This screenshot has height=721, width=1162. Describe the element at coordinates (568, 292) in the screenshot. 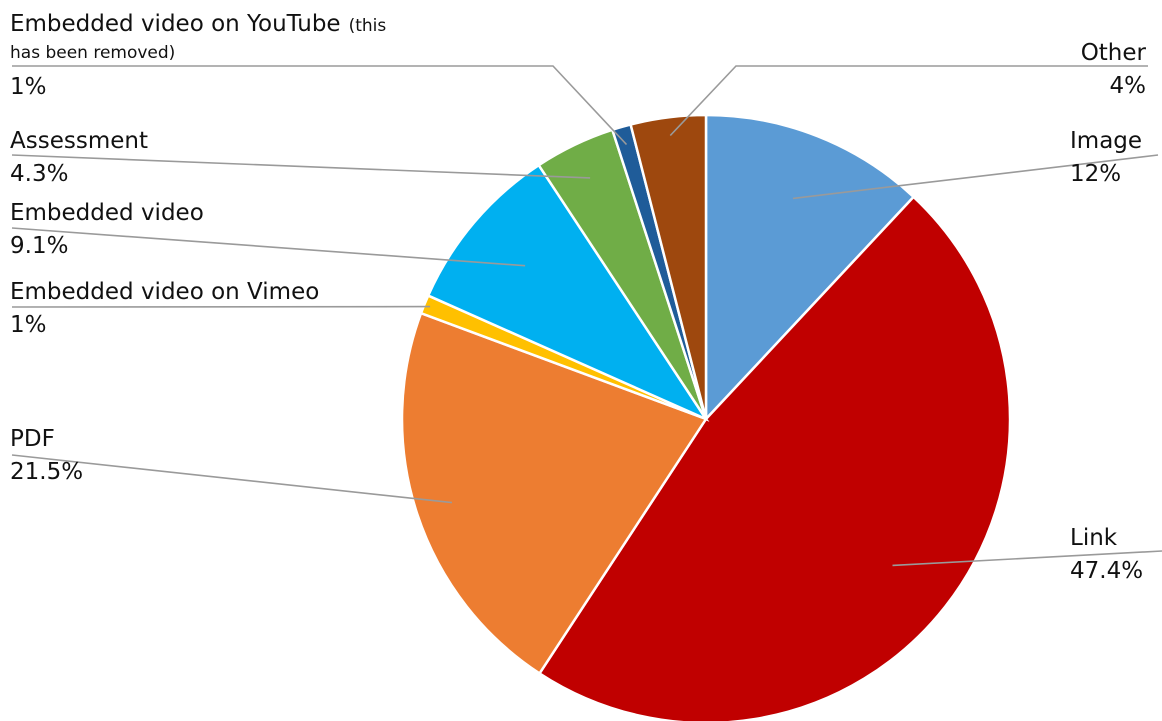

I see `pie-slice-embedded-video` at that location.